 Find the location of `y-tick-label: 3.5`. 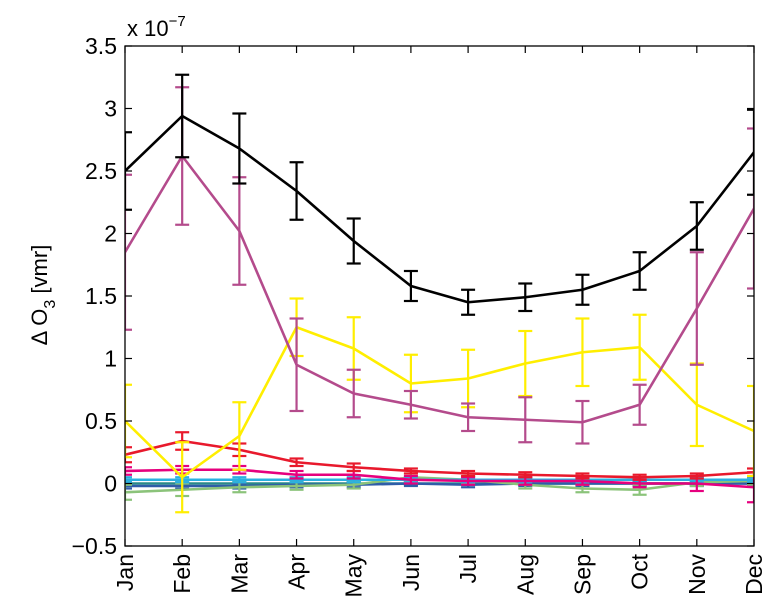

y-tick-label: 3.5 is located at coordinates (101, 46).